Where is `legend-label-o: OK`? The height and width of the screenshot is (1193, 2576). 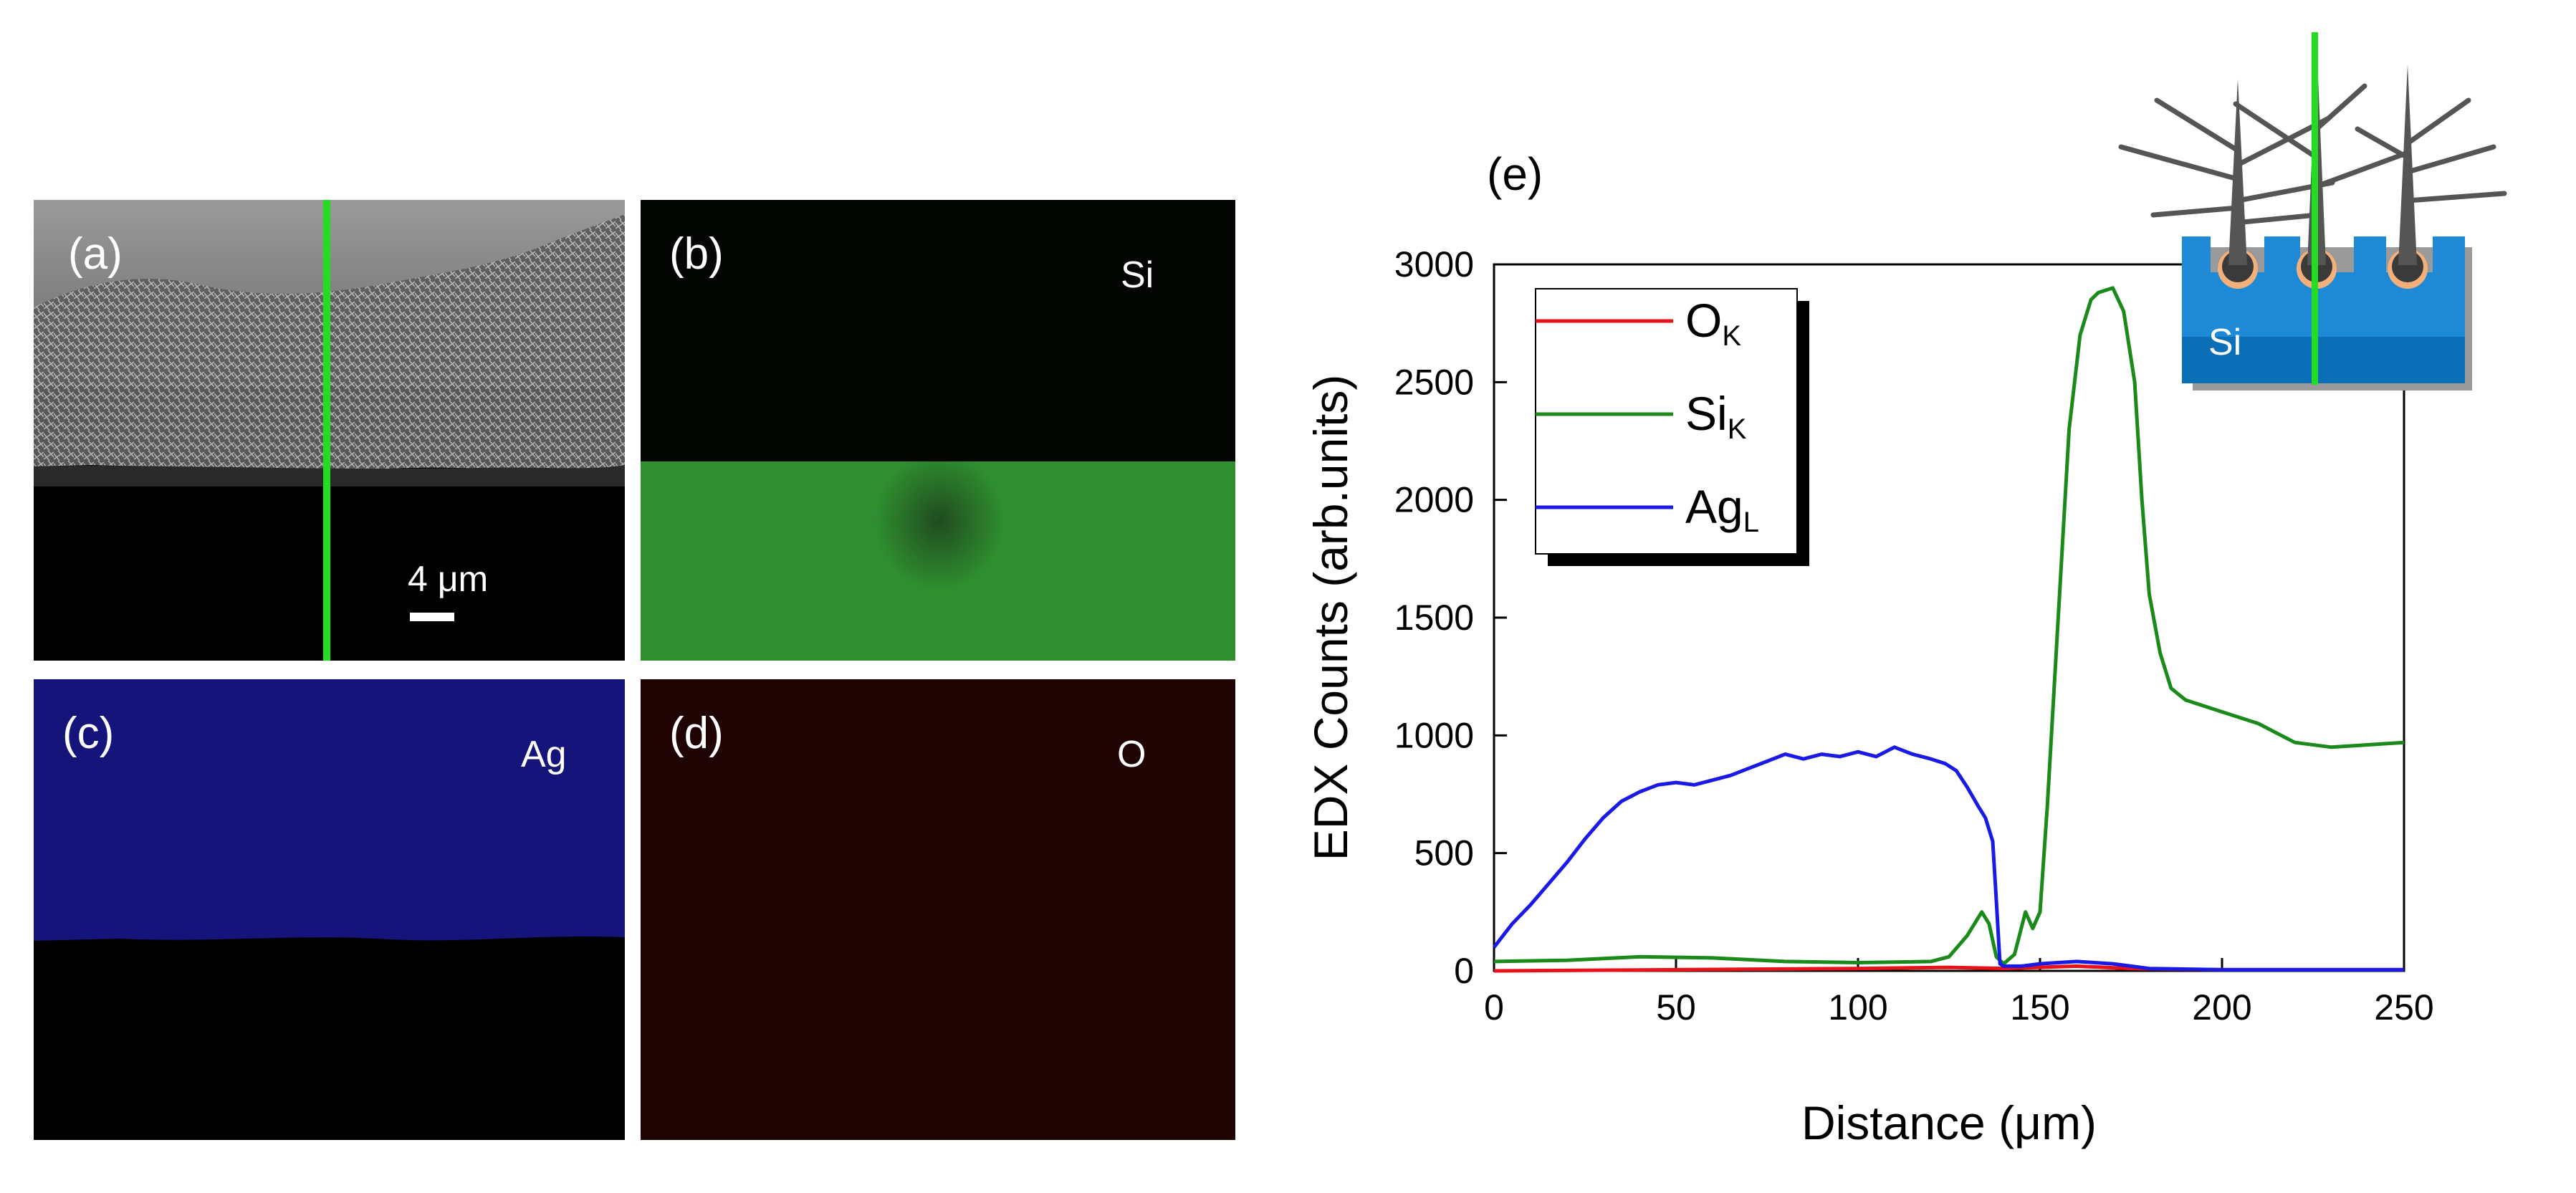 legend-label-o: OK is located at coordinates (1713, 323).